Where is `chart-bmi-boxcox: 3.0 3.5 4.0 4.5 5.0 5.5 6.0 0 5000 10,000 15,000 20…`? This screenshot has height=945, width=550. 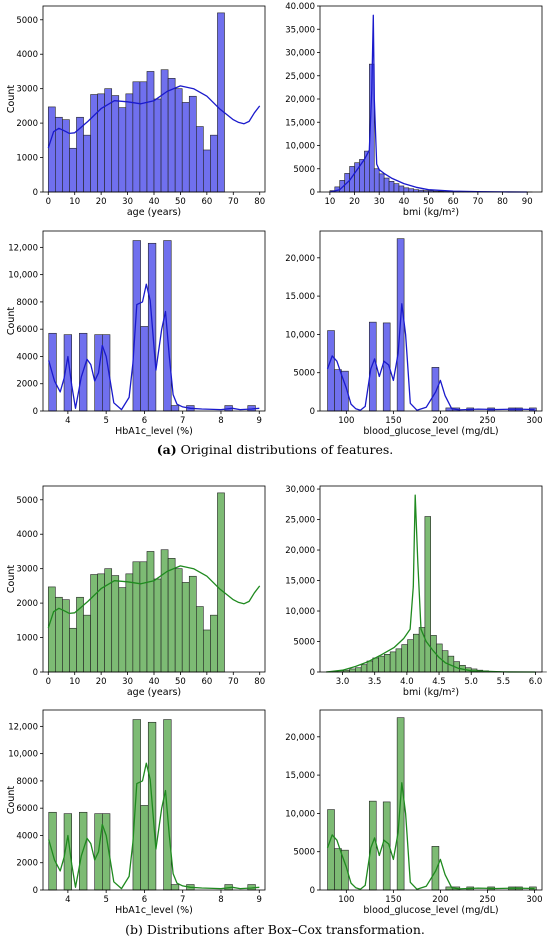 chart-bmi-boxcox: 3.0 3.5 4.0 4.5 5.0 5.5 6.0 0 5000 10,000 15,000 20… is located at coordinates (416, 591).